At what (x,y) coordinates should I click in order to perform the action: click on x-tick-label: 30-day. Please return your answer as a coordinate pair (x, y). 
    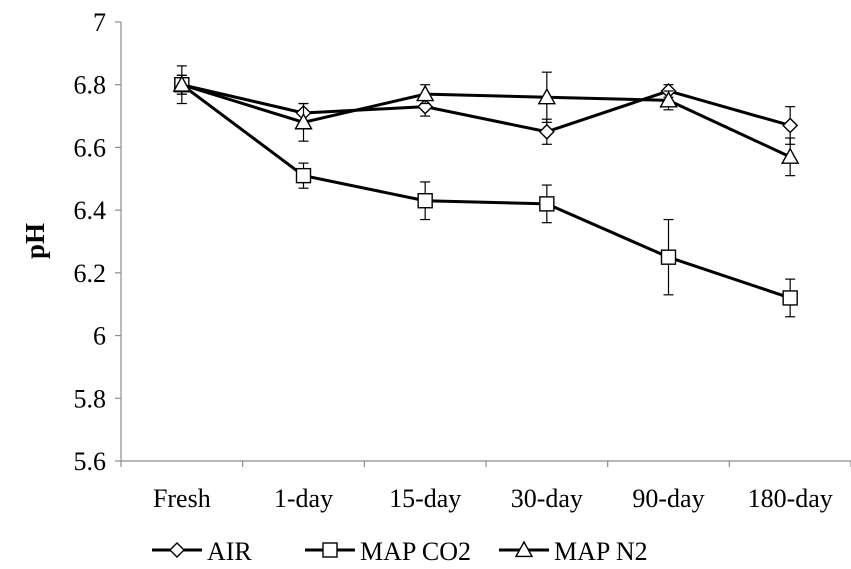
    Looking at the image, I should click on (547, 498).